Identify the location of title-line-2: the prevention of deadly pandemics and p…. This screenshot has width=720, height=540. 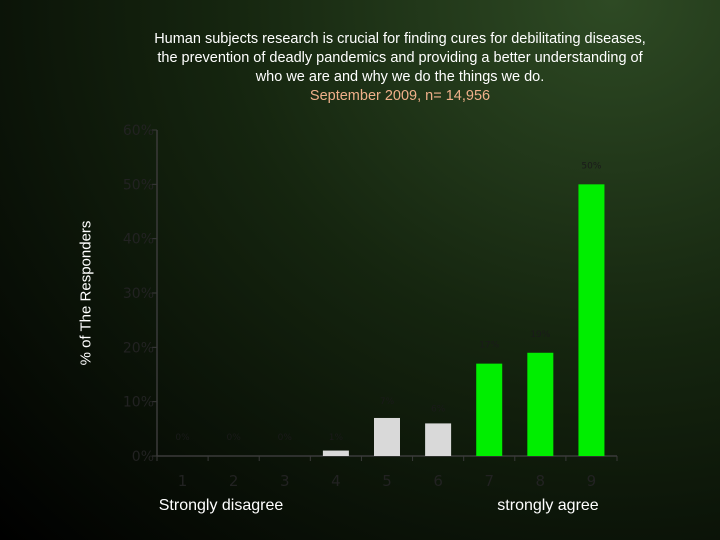
(400, 58).